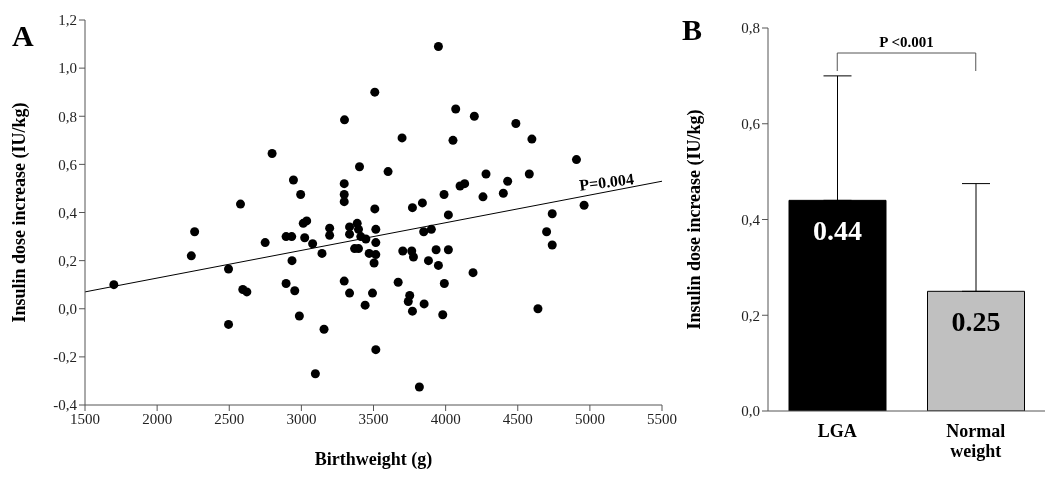 This screenshot has height=481, width=1054. I want to click on annotation: P <0.001, so click(906, 42).